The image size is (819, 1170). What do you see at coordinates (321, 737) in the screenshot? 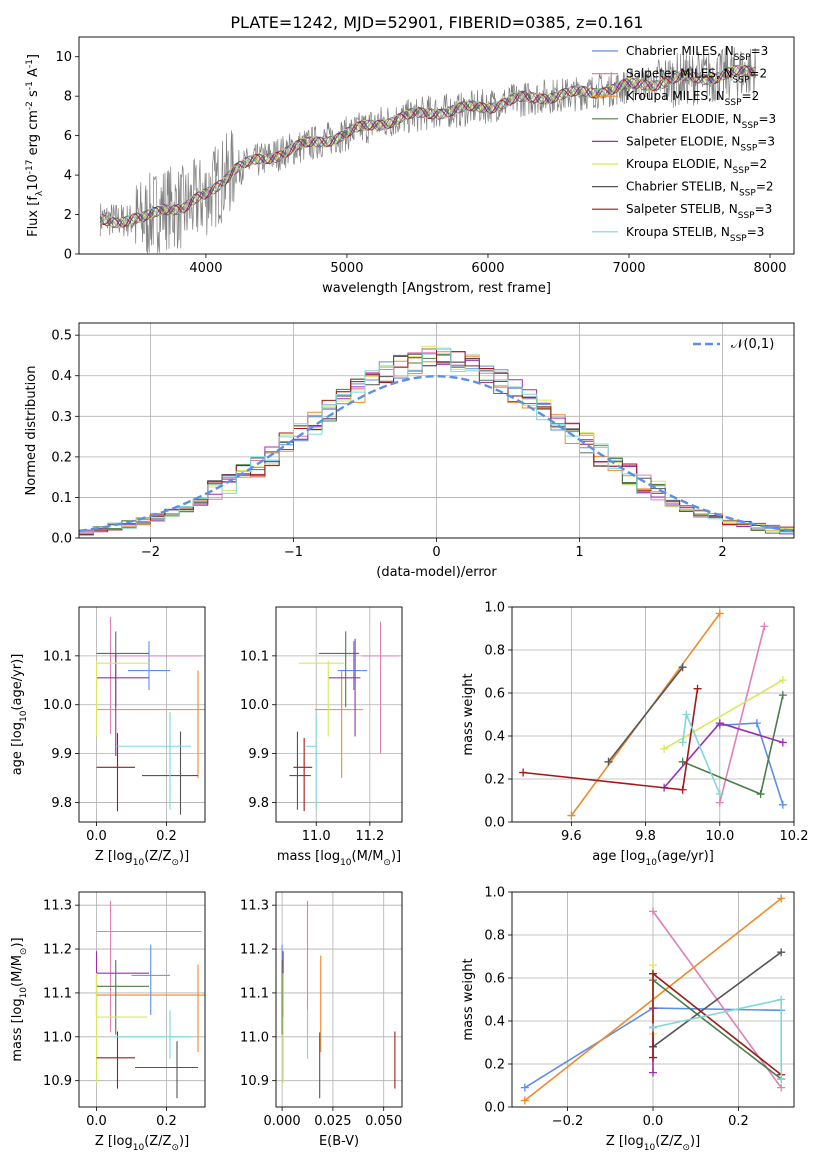
I see `panel-age-vs-mass: 11.0 11.2 9.8 9.9 10.0 10.1 mass [log10(M/M⊙)]` at bounding box center [321, 737].